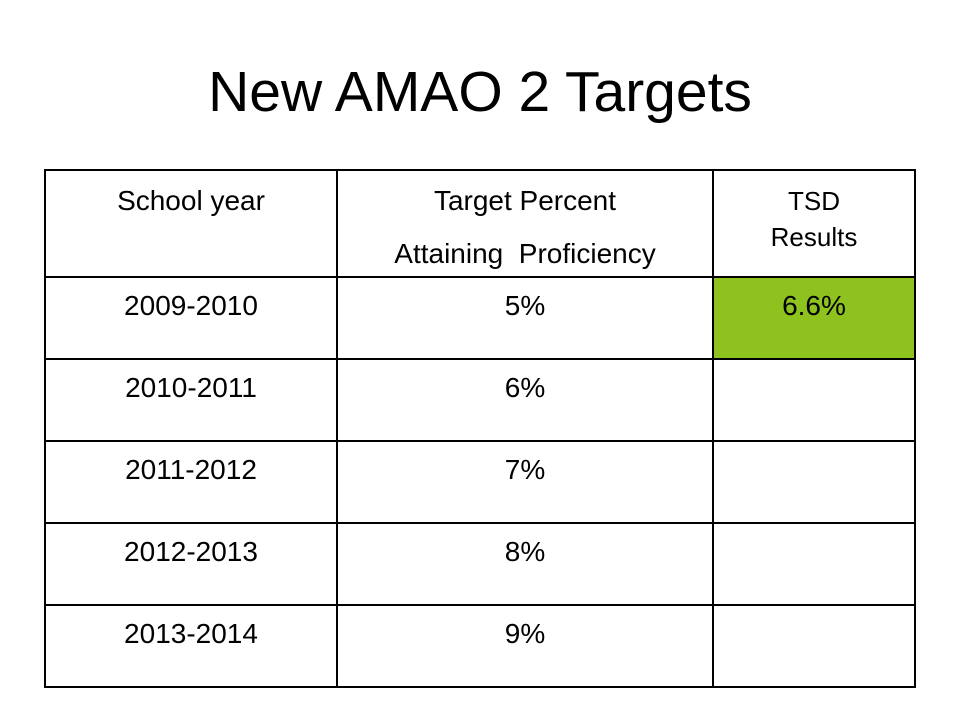 The height and width of the screenshot is (720, 960). What do you see at coordinates (814, 237) in the screenshot?
I see `header-tsd-line2: Results` at bounding box center [814, 237].